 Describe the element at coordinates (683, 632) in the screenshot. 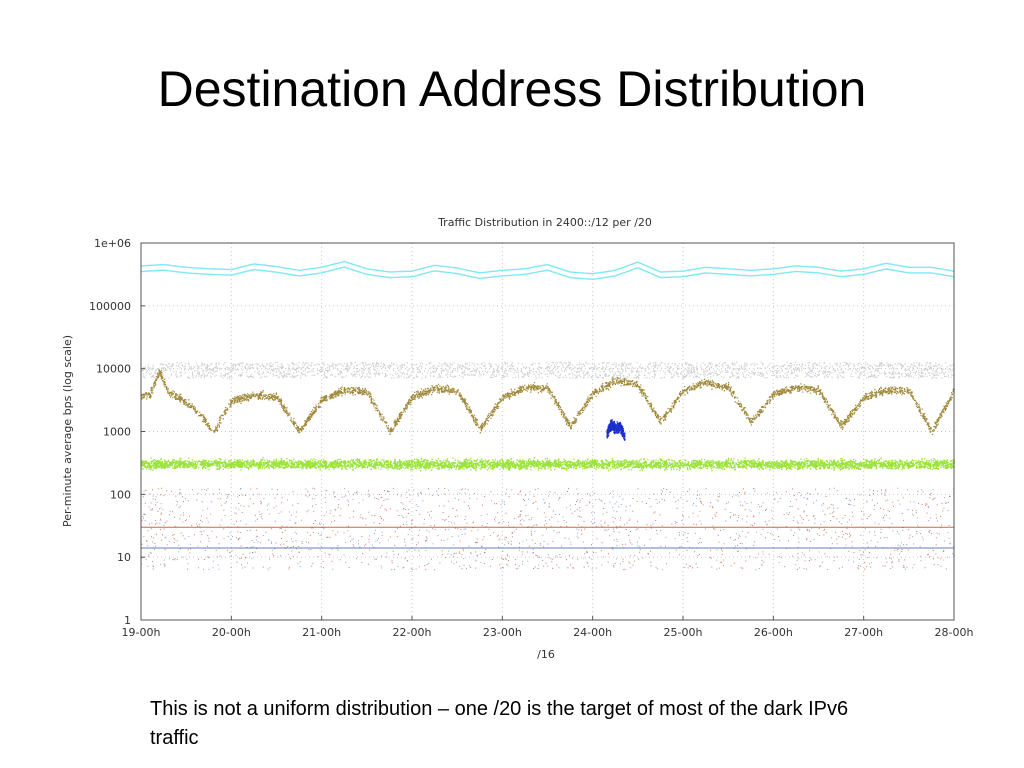

I see `x-tick-label: 25-00h` at that location.